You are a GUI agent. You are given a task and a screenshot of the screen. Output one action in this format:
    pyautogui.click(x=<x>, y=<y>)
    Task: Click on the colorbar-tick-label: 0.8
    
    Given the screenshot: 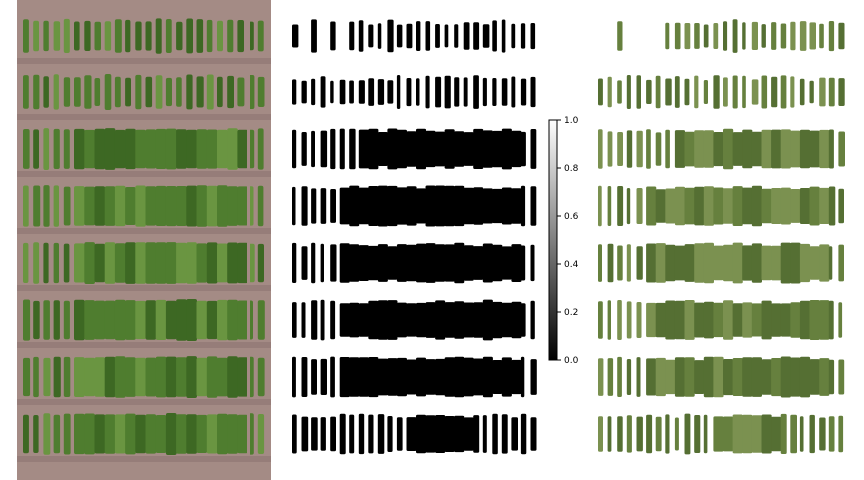 What is the action you would take?
    pyautogui.click(x=571, y=169)
    